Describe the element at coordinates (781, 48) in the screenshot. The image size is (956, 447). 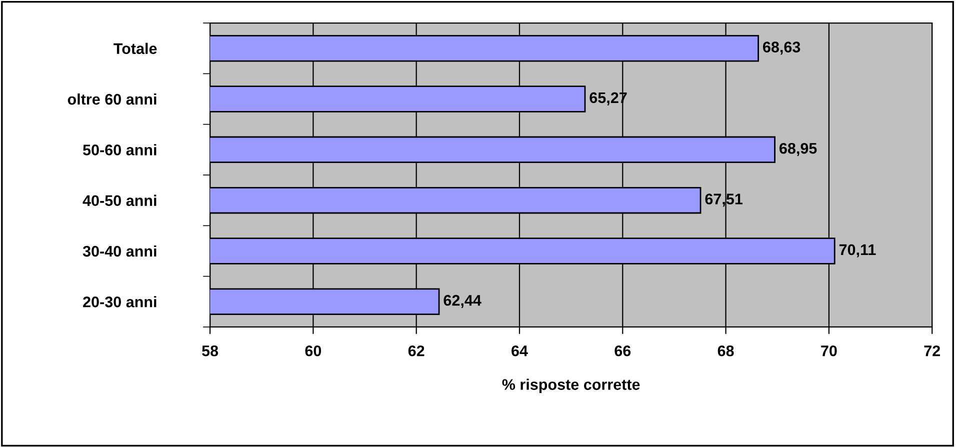
I see `data-label: 68,63` at that location.